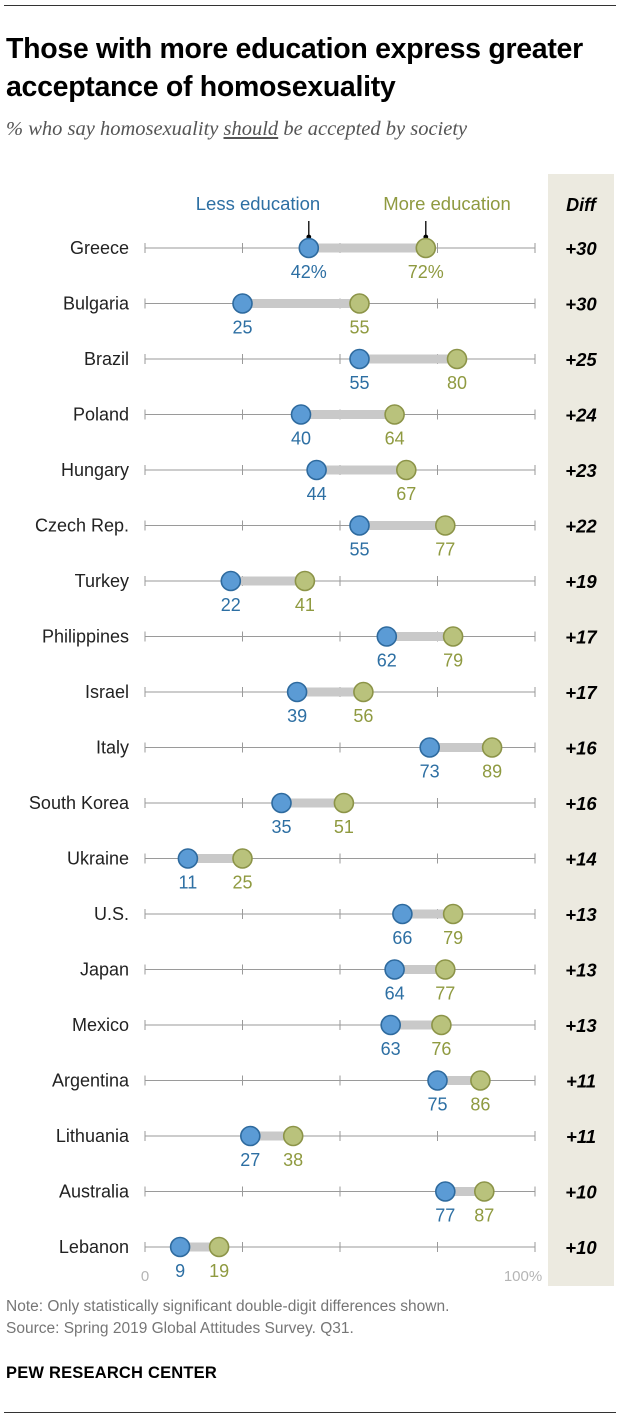 The height and width of the screenshot is (1418, 620). Describe the element at coordinates (344, 827) in the screenshot. I see `more-education-value: 51` at that location.